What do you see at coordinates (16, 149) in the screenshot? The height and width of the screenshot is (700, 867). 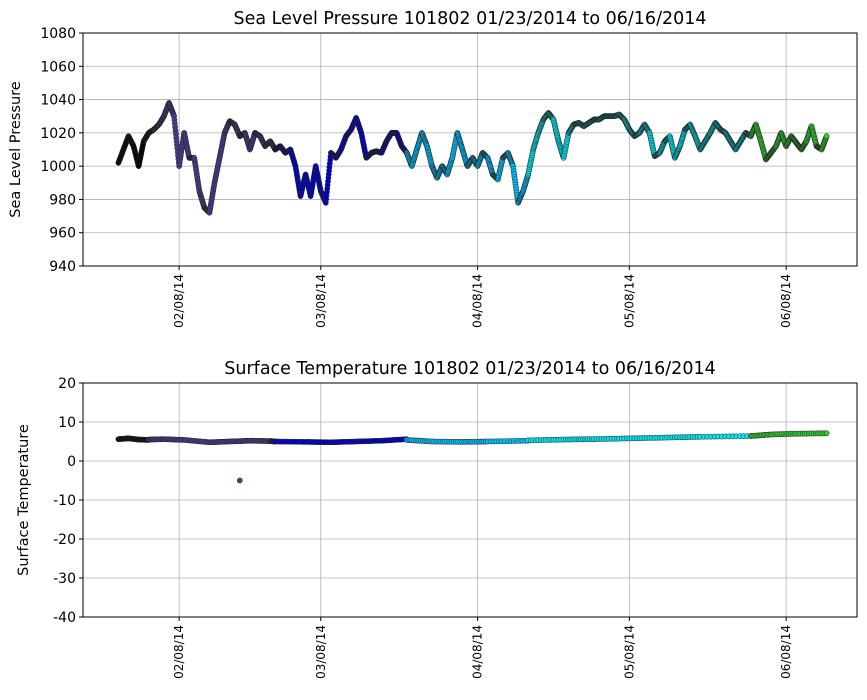 I see `y-axis-label: Sea Level Pressure` at bounding box center [16, 149].